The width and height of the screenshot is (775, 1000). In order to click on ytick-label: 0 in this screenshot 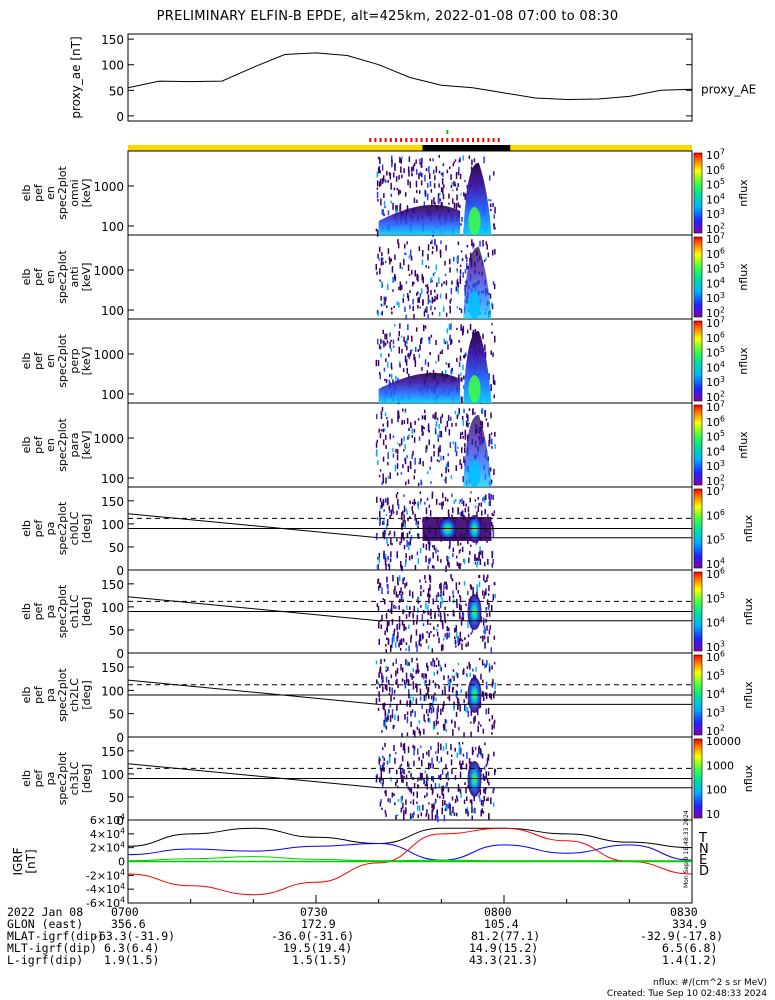, I will do `click(120, 571)`.